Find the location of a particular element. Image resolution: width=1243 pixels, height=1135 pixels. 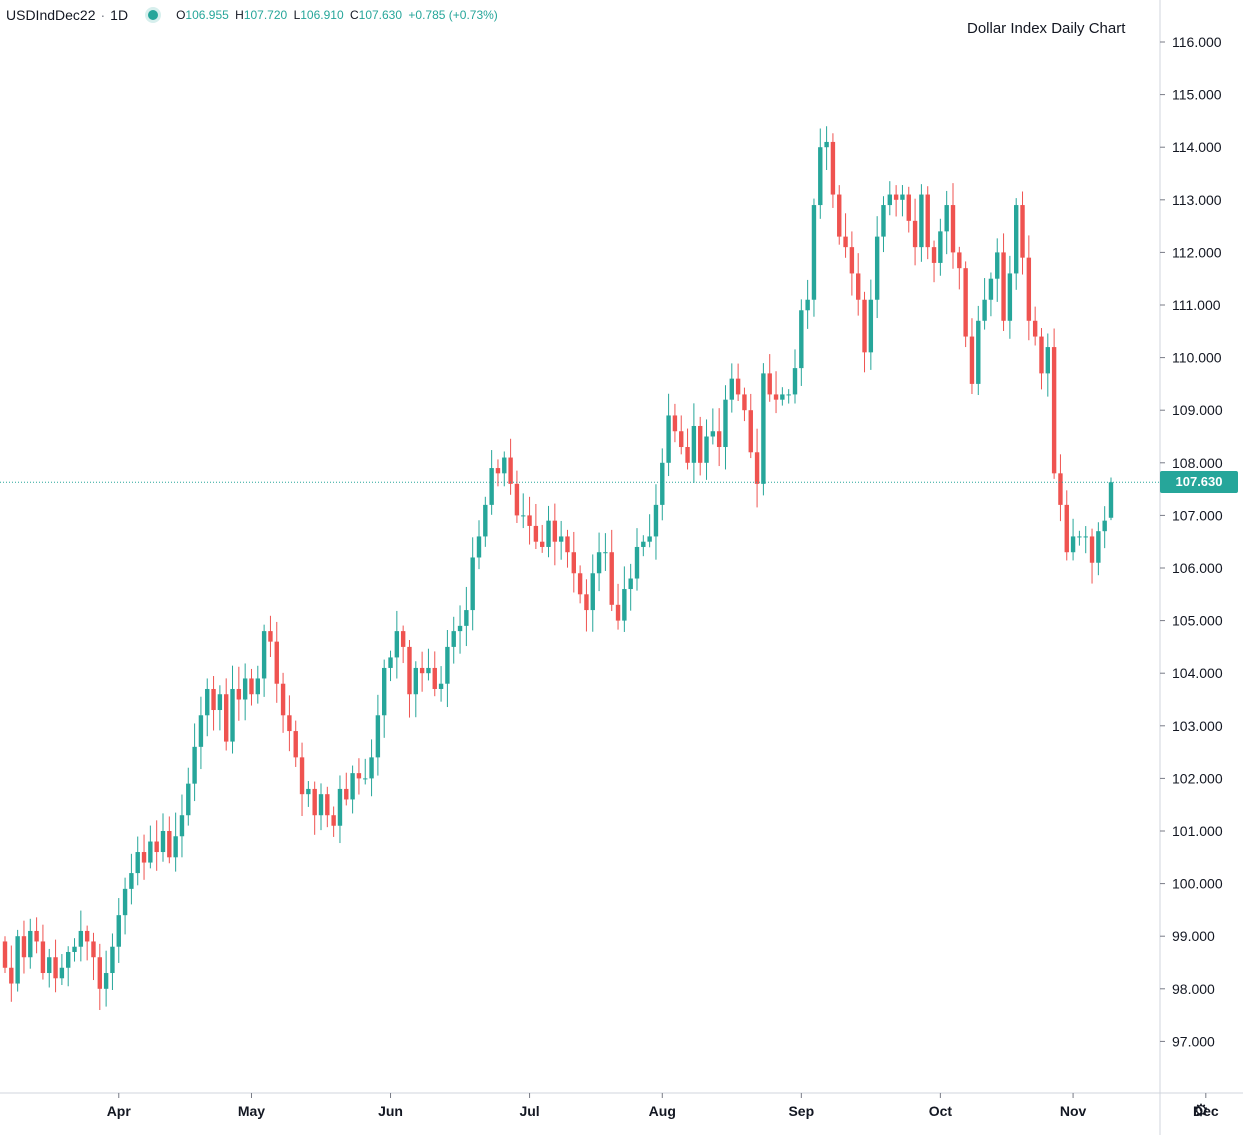

x-tick-label: Nov is located at coordinates (1073, 1111).